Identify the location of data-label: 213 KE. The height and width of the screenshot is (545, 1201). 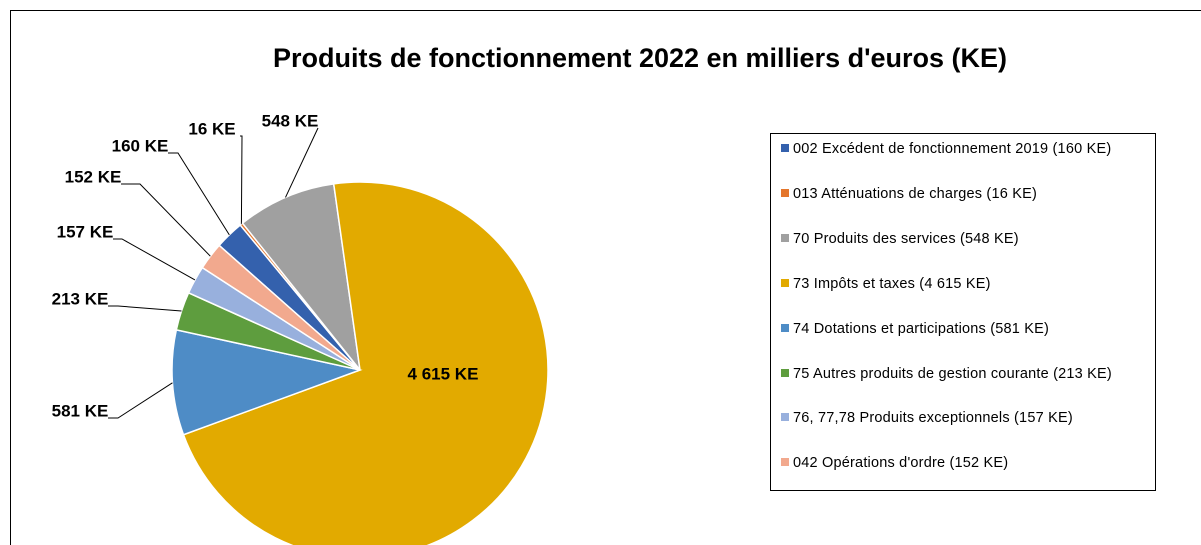
(80, 298).